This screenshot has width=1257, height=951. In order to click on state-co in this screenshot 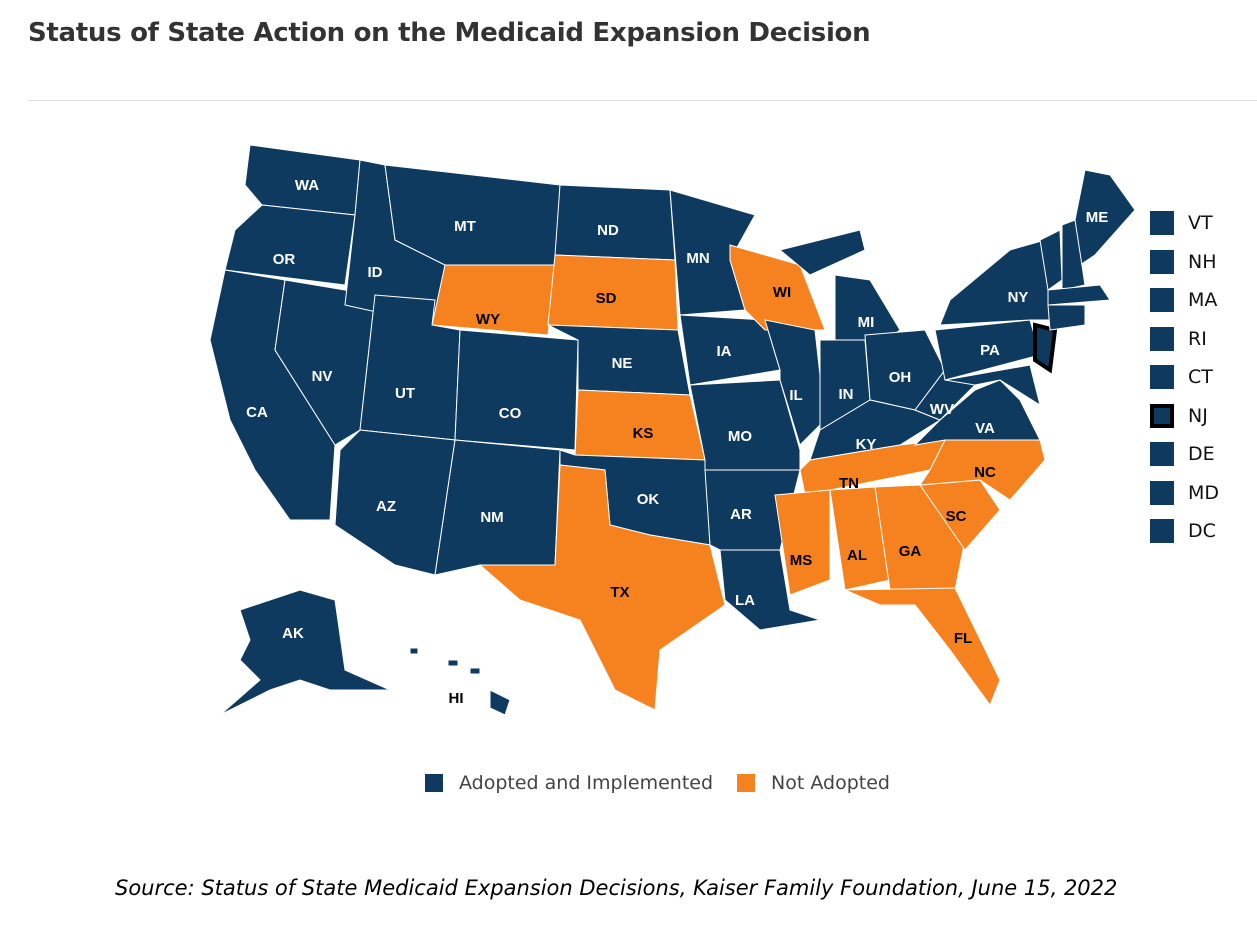, I will do `click(516, 390)`.